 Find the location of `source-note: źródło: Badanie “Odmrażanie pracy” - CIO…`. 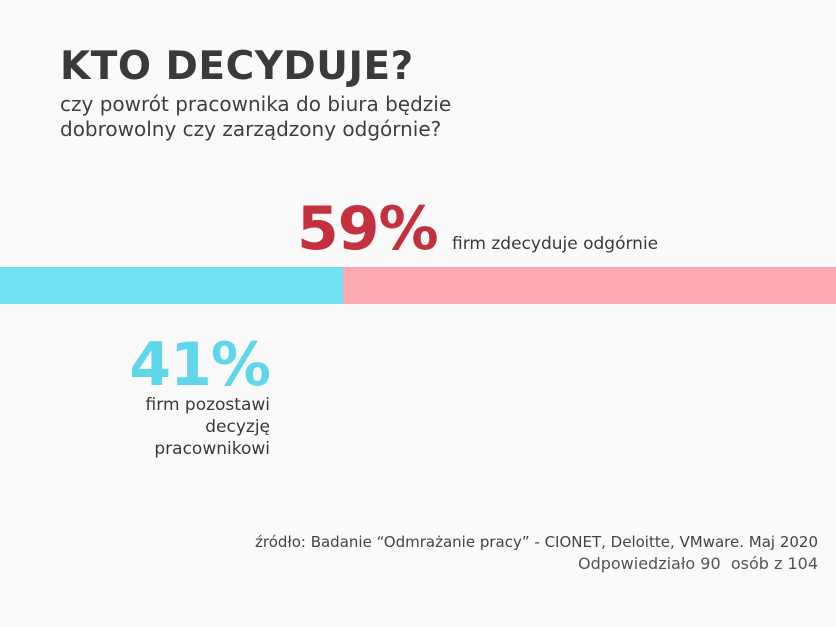

source-note: źródło: Badanie “Odmrażanie pracy” - CIO… is located at coordinates (536, 542).